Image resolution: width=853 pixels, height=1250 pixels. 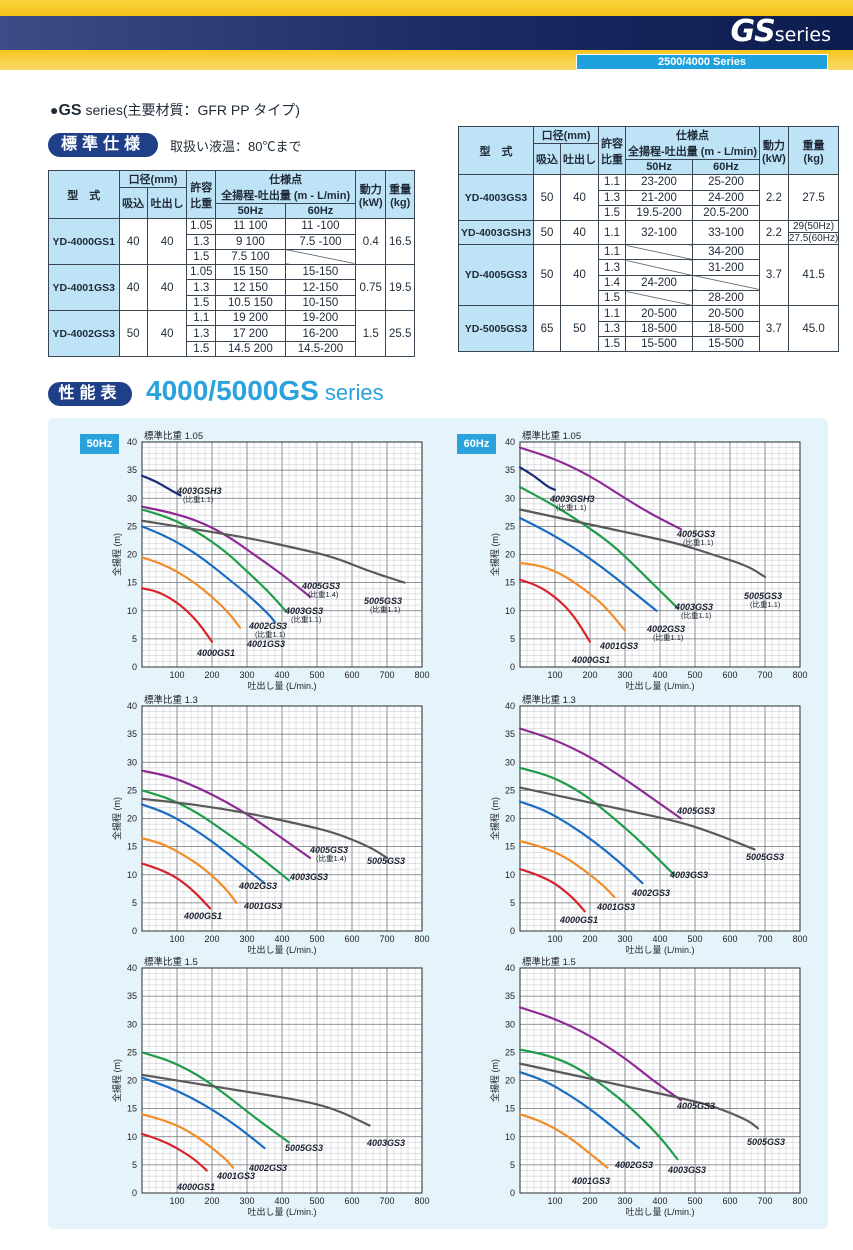 What do you see at coordinates (649, 197) in the screenshot?
I see `table-row: 1.3 21-200 24-200` at bounding box center [649, 197].